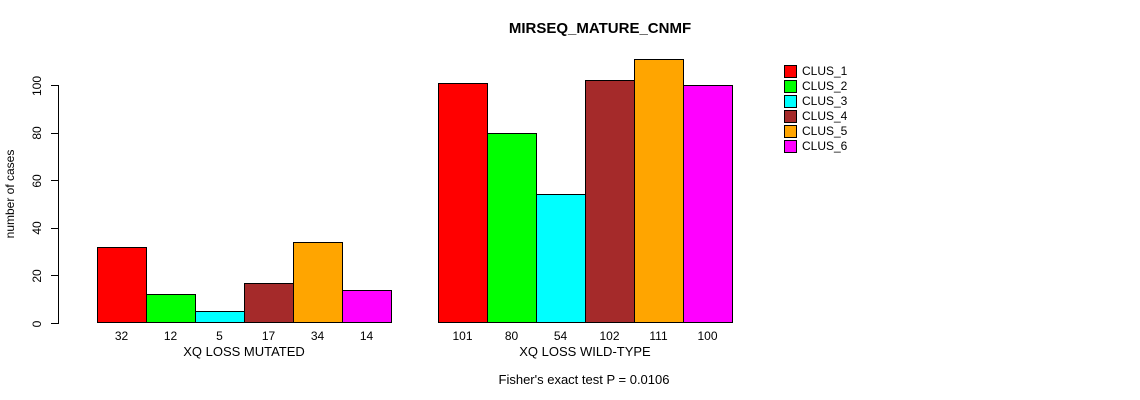  What do you see at coordinates (825, 116) in the screenshot?
I see `legend-label: CLUS_4` at bounding box center [825, 116].